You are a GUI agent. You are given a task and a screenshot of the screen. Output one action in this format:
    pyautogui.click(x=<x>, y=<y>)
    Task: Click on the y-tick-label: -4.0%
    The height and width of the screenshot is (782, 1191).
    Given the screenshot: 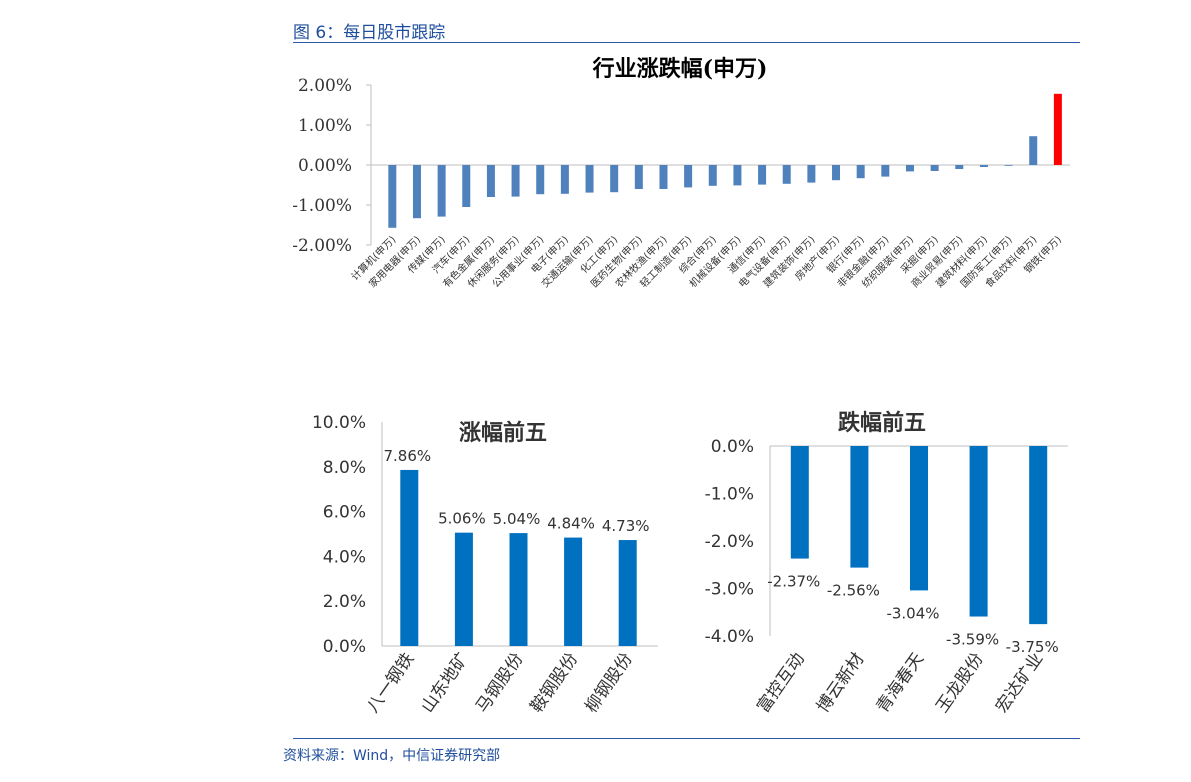 What is the action you would take?
    pyautogui.click(x=729, y=637)
    